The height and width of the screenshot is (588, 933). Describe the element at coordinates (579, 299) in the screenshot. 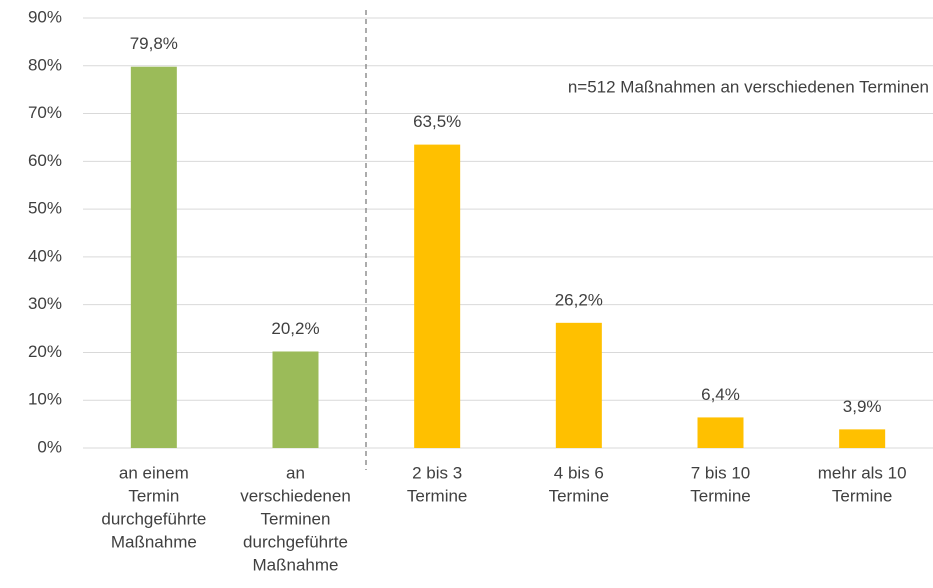

I see `value-label: 26,2%` at that location.